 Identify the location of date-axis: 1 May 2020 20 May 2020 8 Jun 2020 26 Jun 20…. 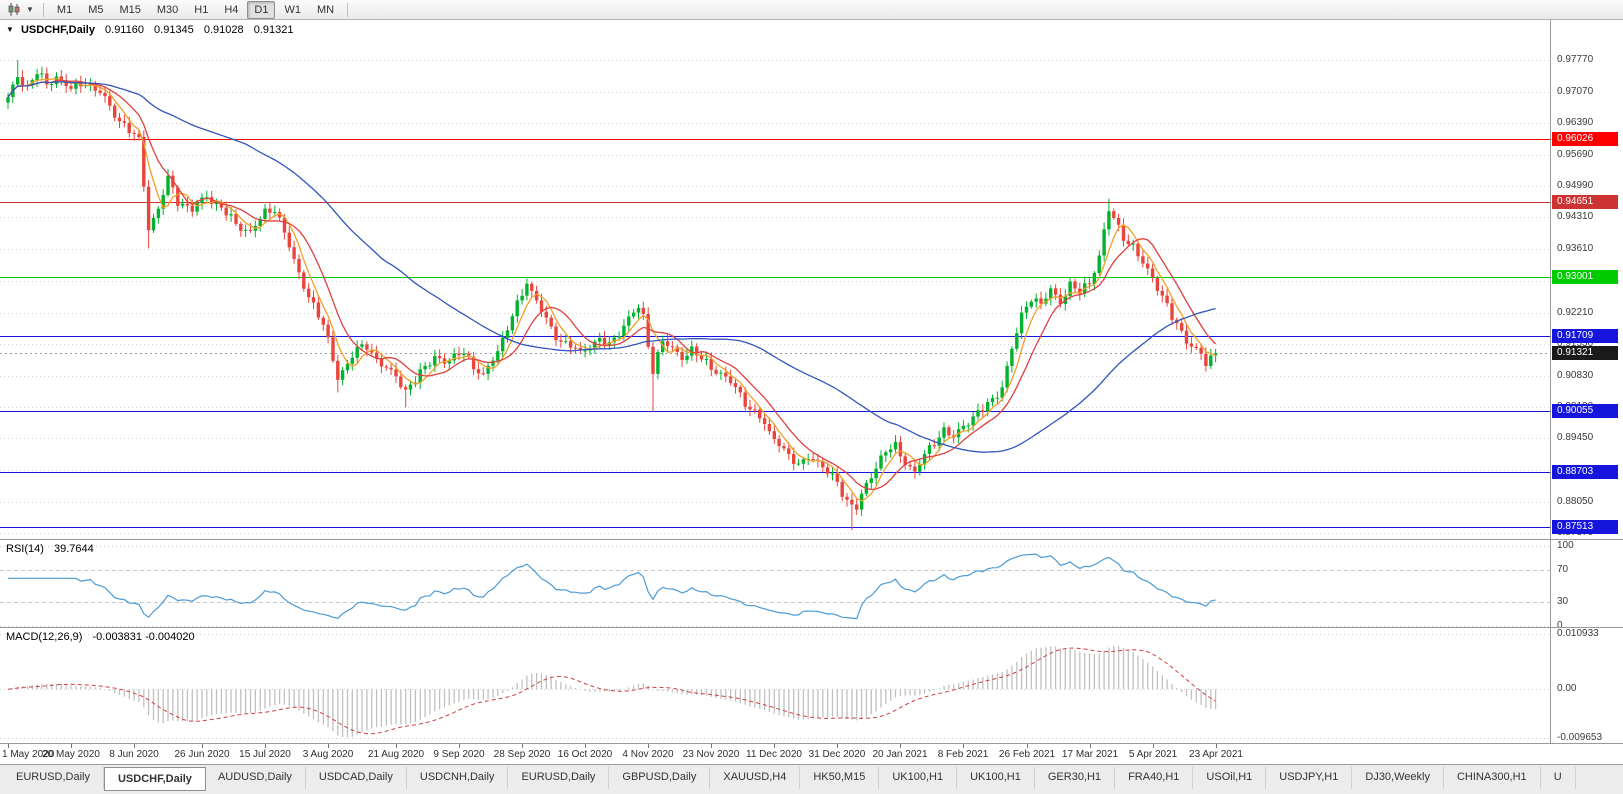
(775, 754).